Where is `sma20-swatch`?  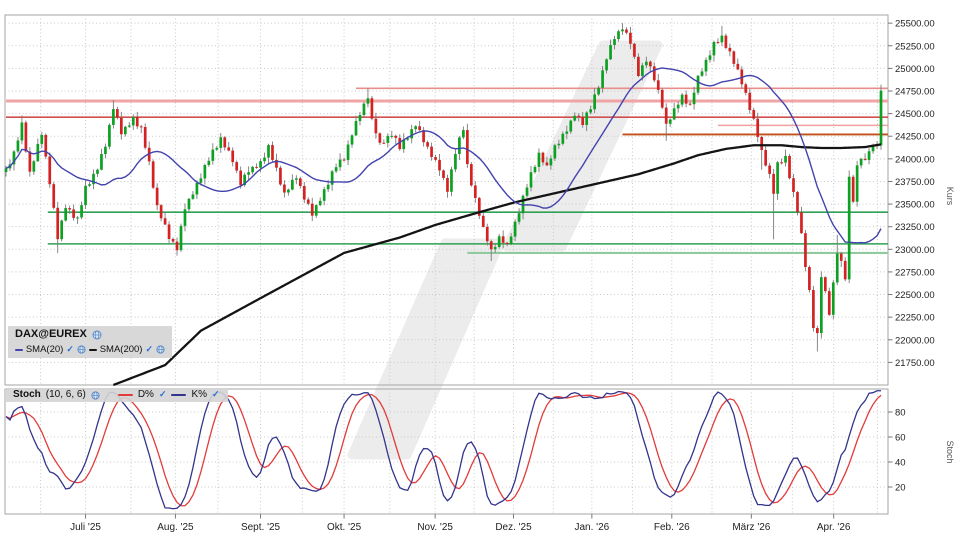 sma20-swatch is located at coordinates (19, 349).